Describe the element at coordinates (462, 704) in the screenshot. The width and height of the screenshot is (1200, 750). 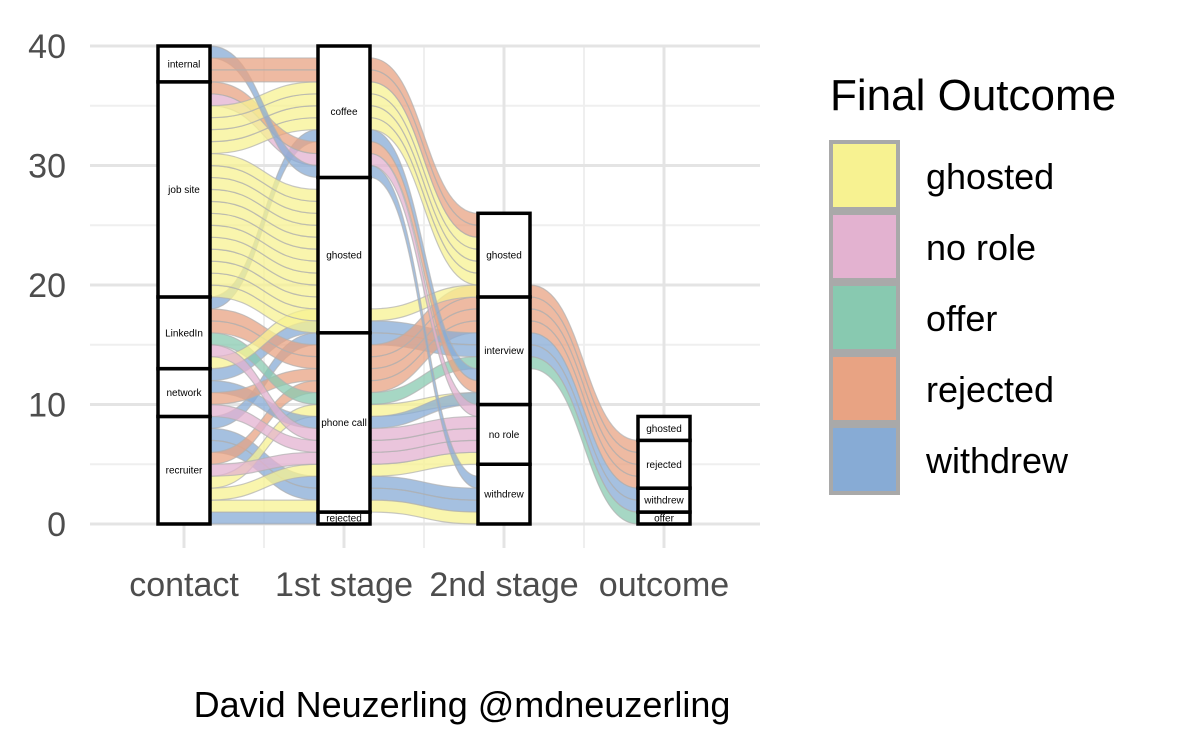
I see `caption: David Neuzerling @mdneuzerling` at that location.